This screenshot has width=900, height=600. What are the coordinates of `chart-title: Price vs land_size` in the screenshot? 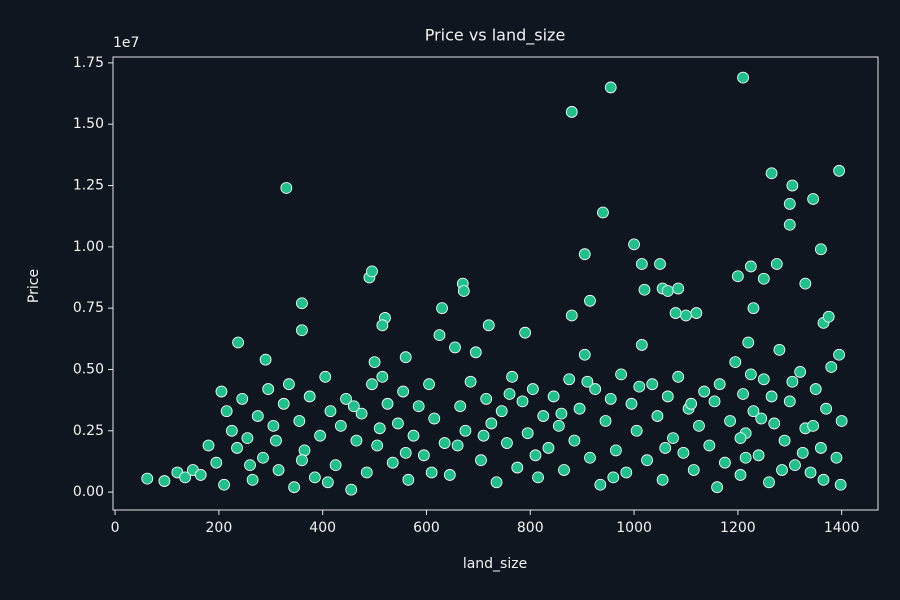 It's located at (495, 36).